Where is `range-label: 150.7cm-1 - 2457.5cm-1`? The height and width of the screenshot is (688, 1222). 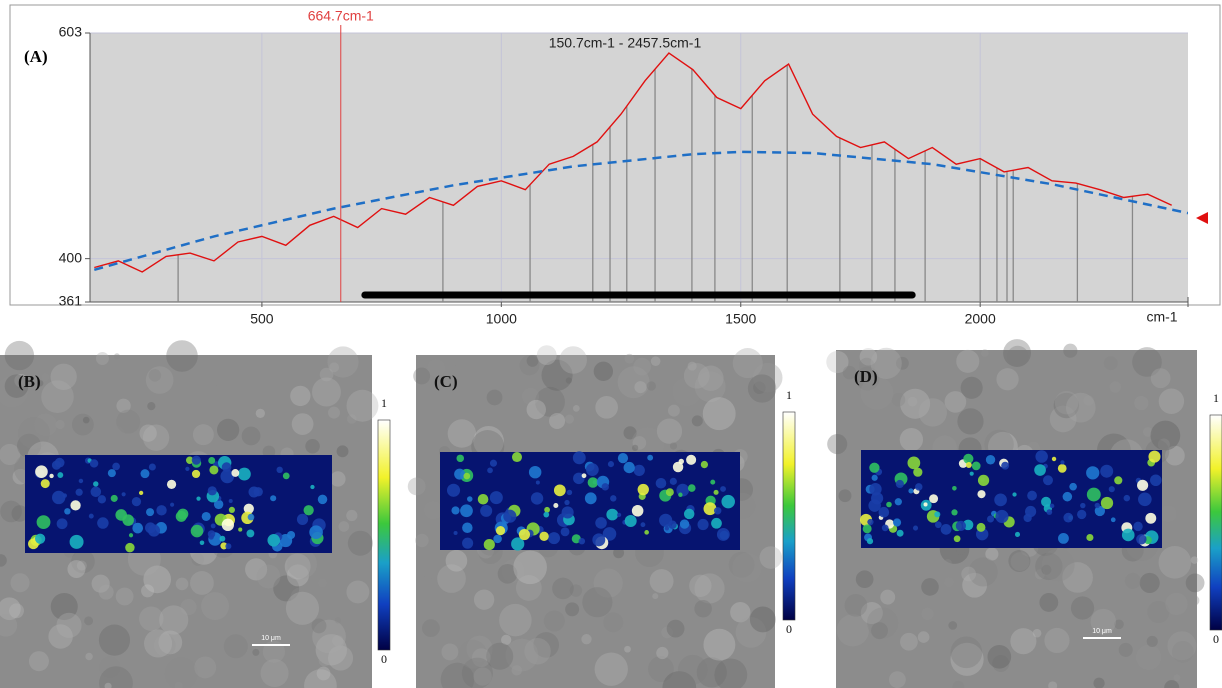
range-label: 150.7cm-1 - 2457.5cm-1 is located at coordinates (625, 43).